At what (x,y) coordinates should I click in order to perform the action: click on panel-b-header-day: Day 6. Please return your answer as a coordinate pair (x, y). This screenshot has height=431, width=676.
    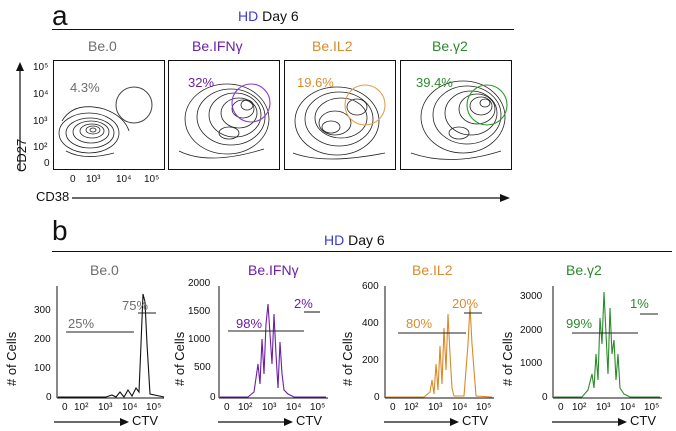
    Looking at the image, I should click on (364, 240).